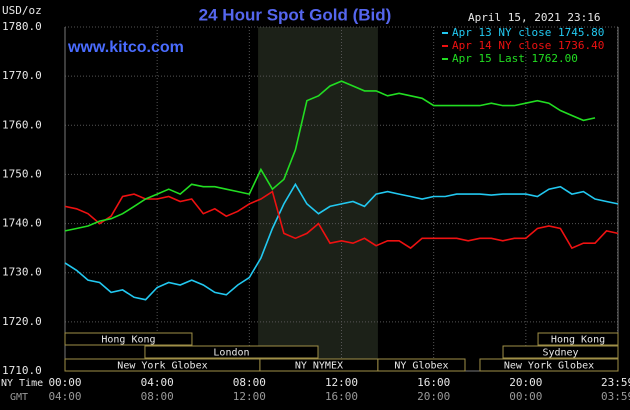 This screenshot has height=410, width=630. Describe the element at coordinates (22, 75) in the screenshot. I see `y-tick-label: 1770.0` at that location.